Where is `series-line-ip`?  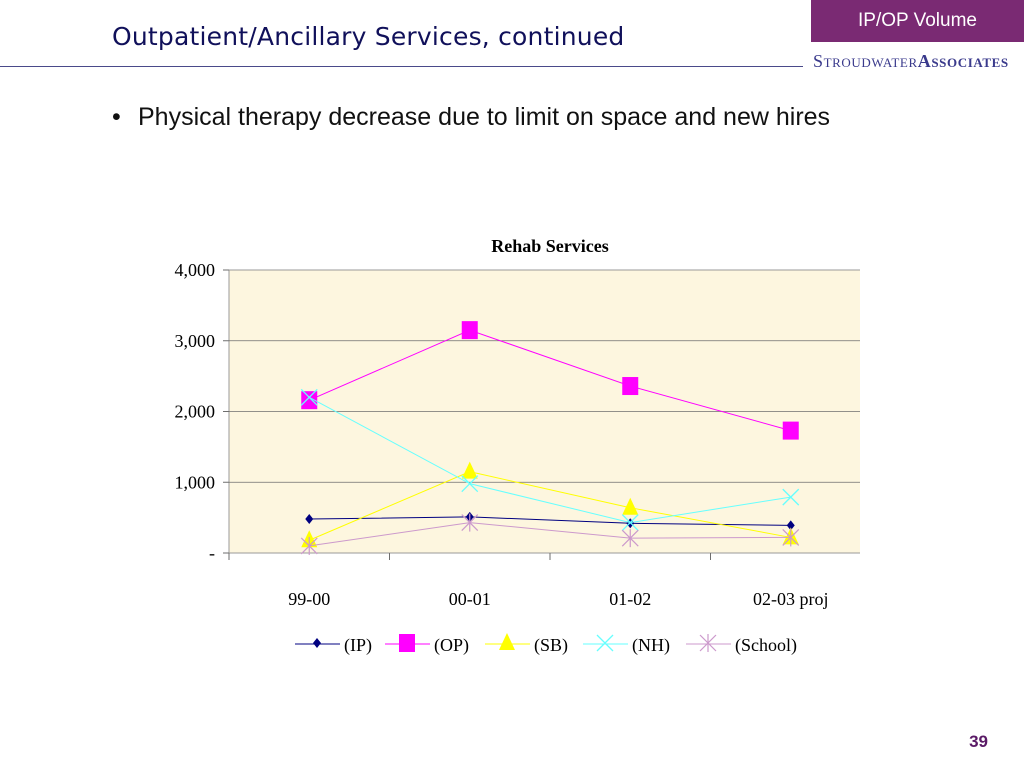 series-line-ip is located at coordinates (550, 521).